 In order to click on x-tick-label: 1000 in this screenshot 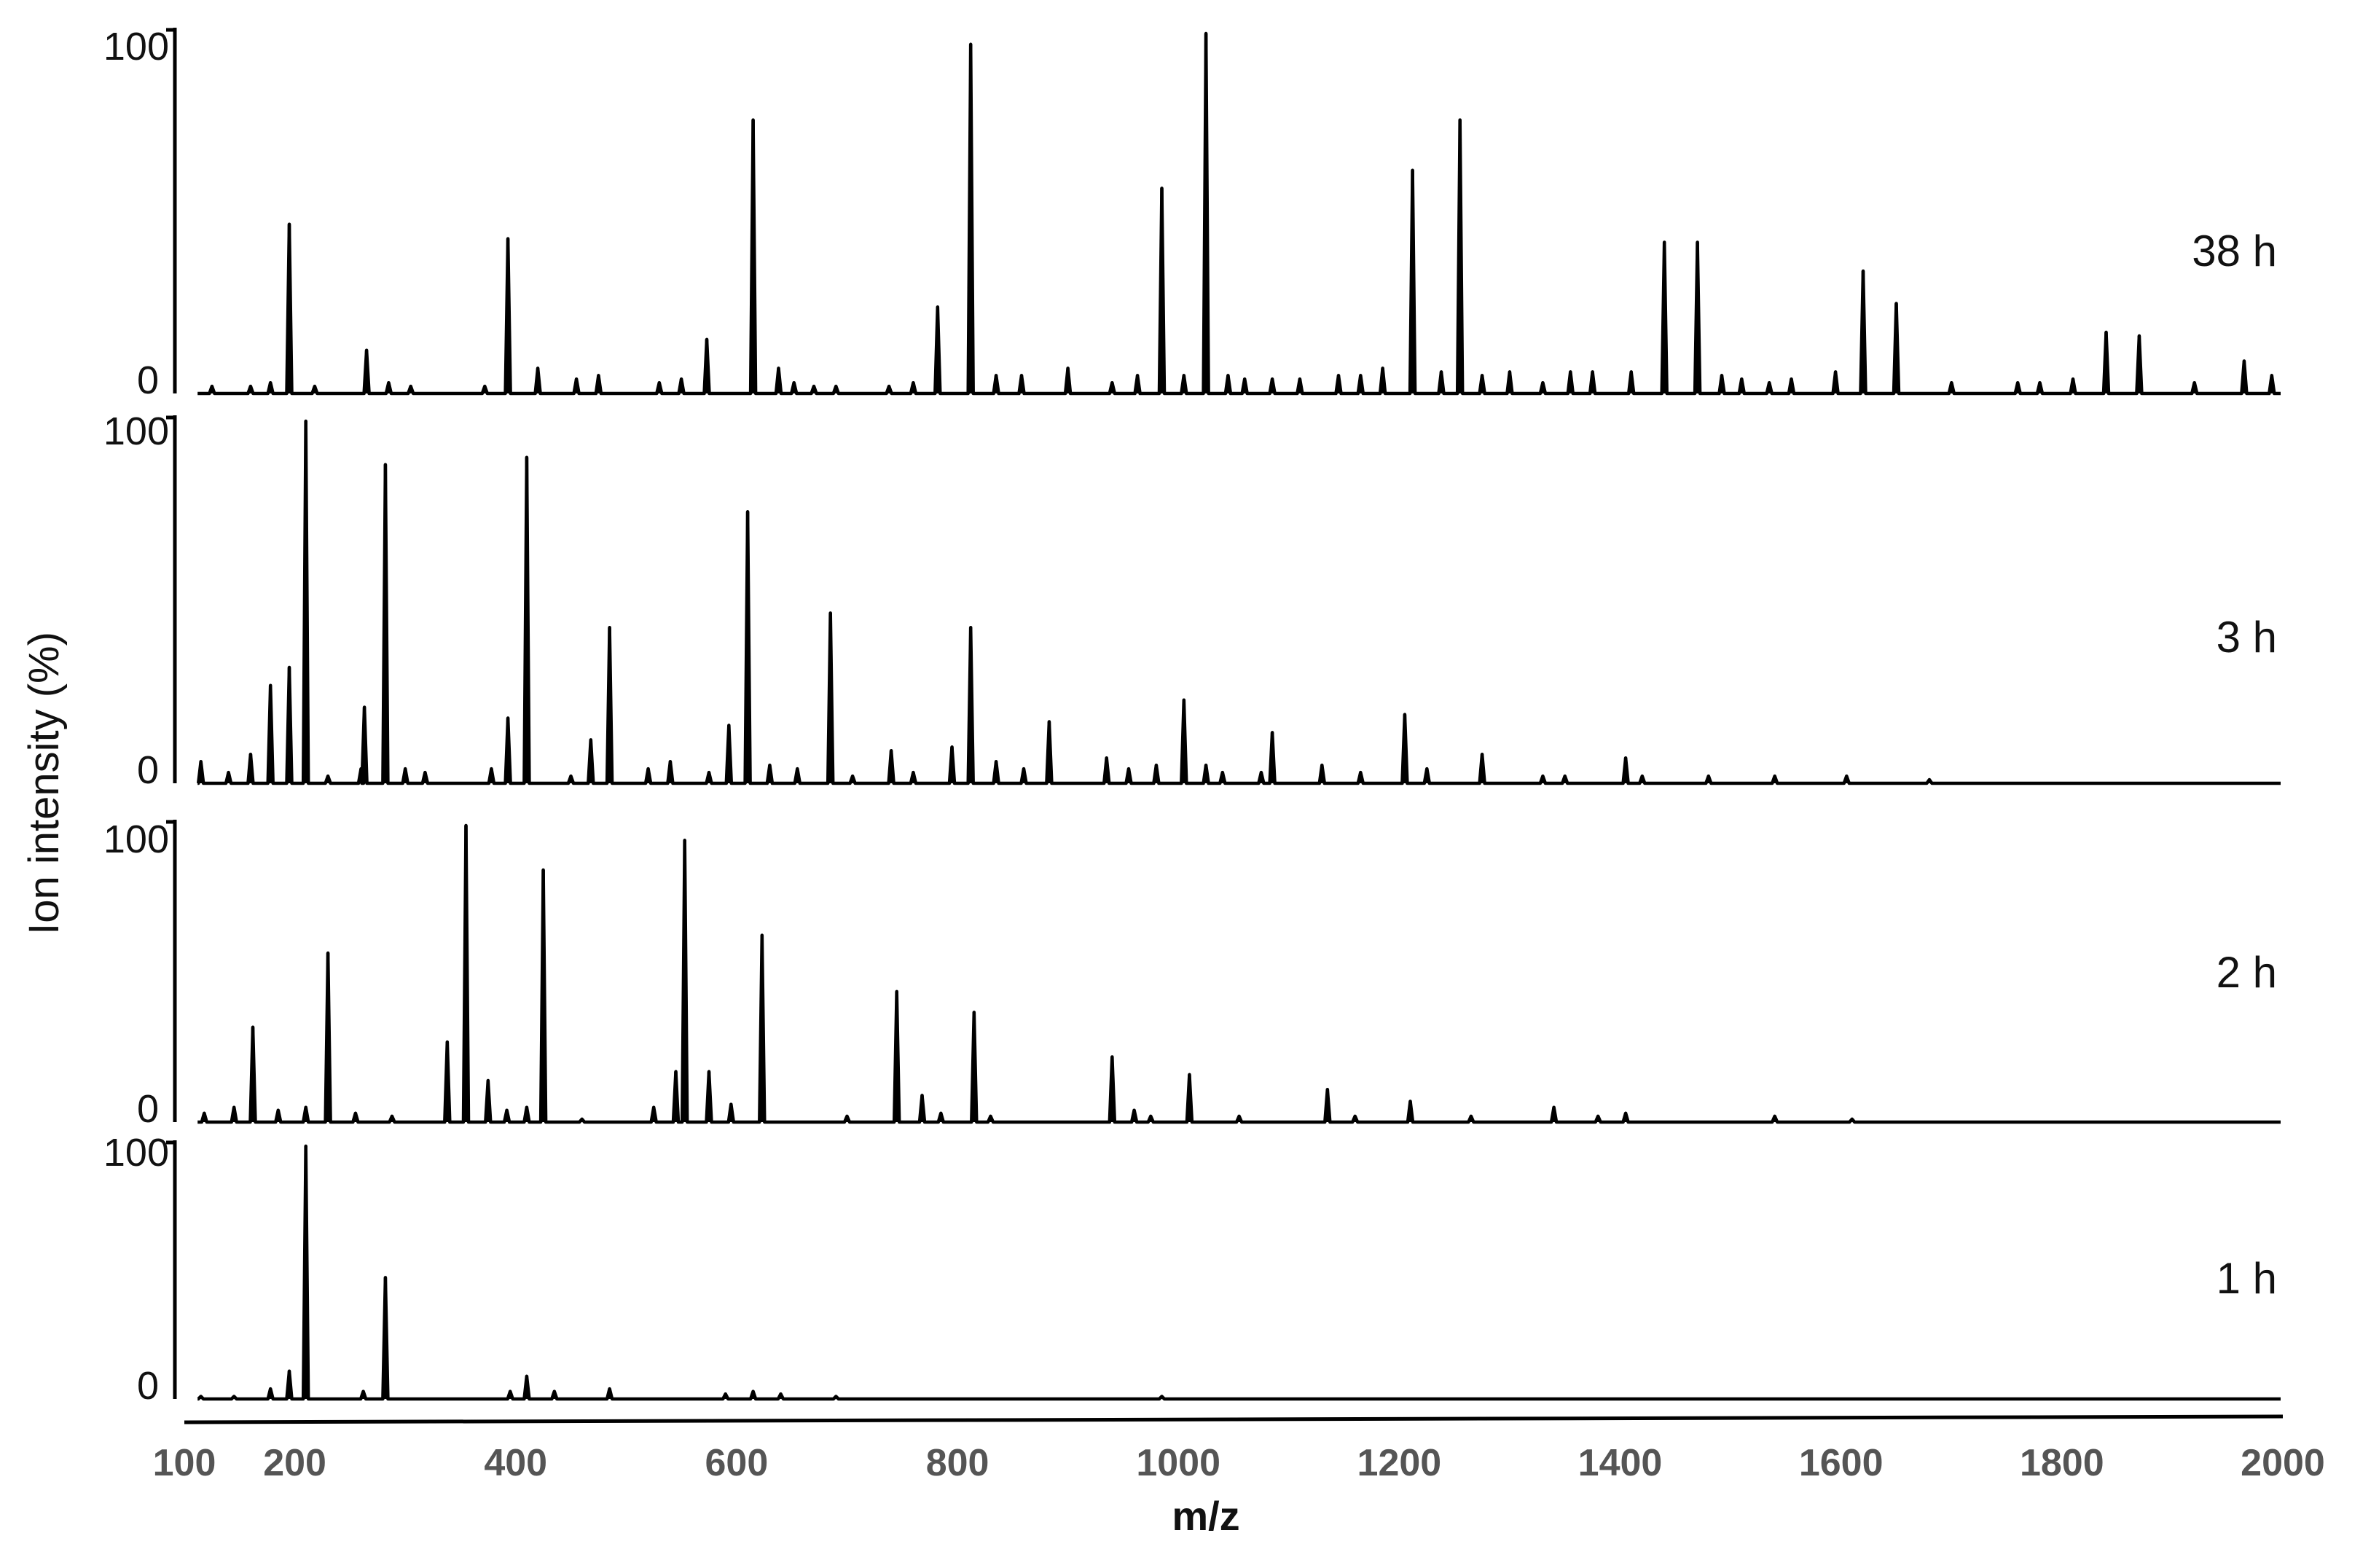, I will do `click(1178, 1463)`.